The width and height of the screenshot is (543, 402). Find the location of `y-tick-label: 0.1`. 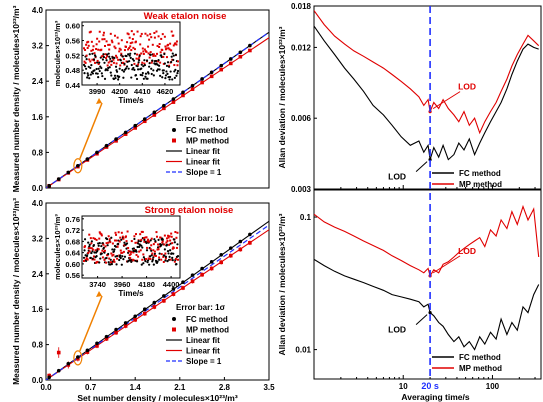

y-tick-label: 0.1 is located at coordinates (306, 217).